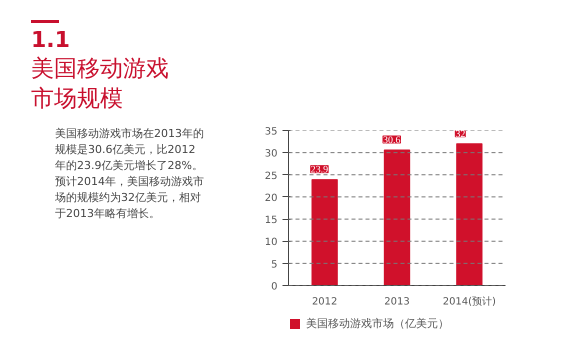 This screenshot has height=345, width=570. I want to click on y-tick-label: 30, so click(271, 154).